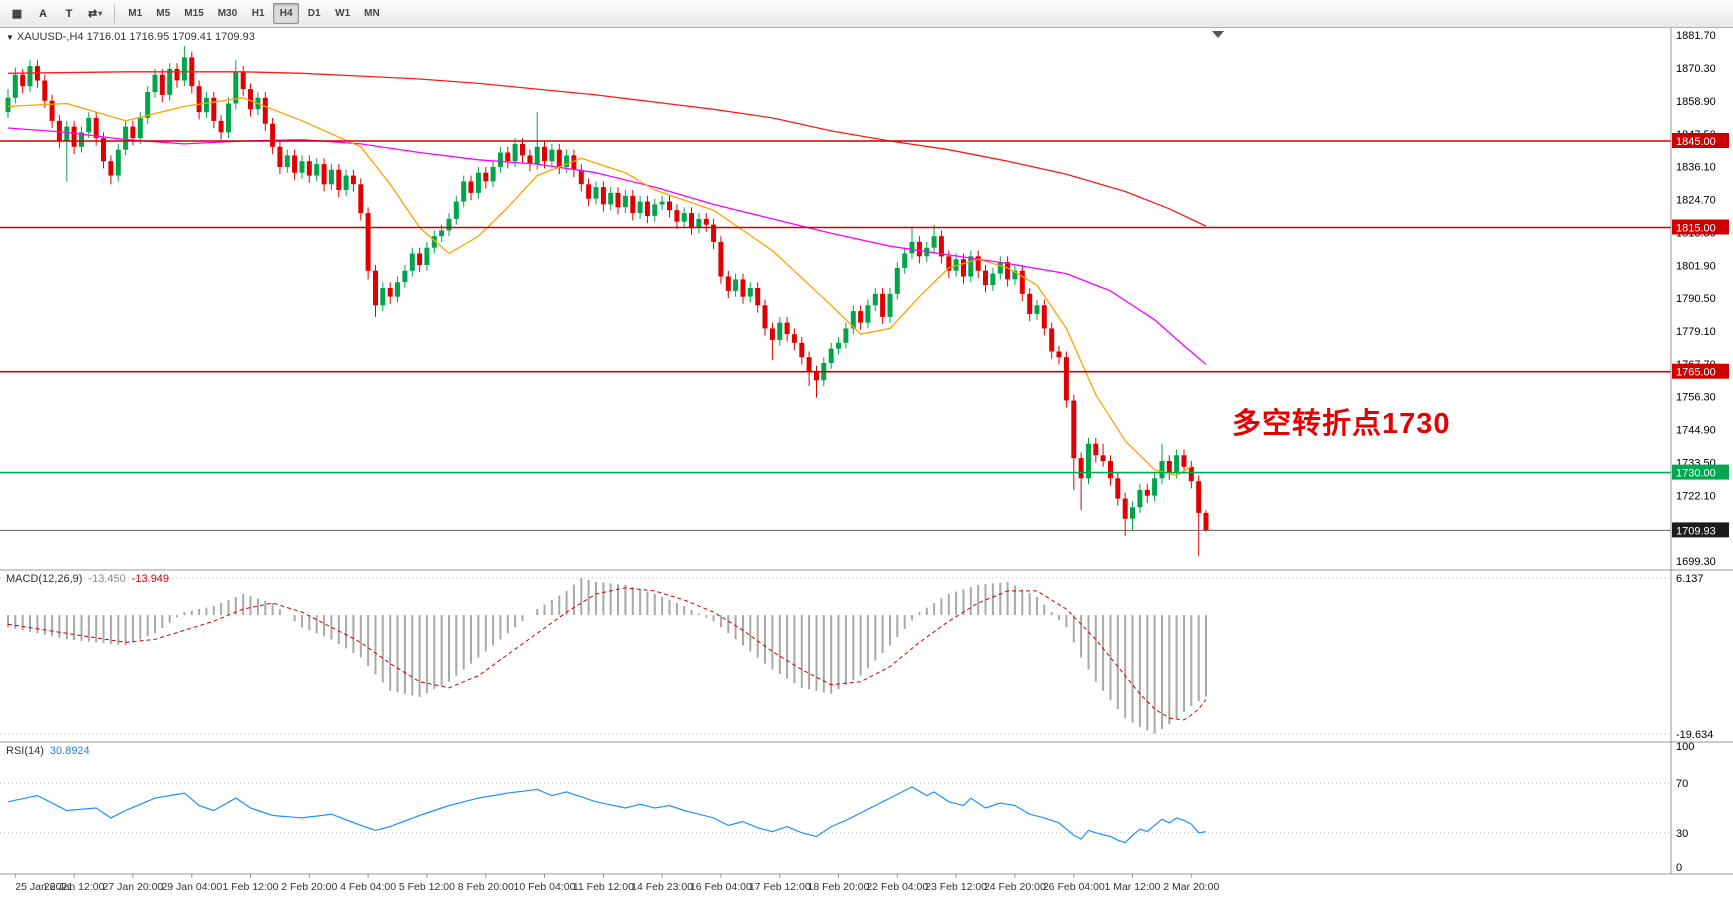  Describe the element at coordinates (1682, 834) in the screenshot. I see `svg-text: 30` at that location.